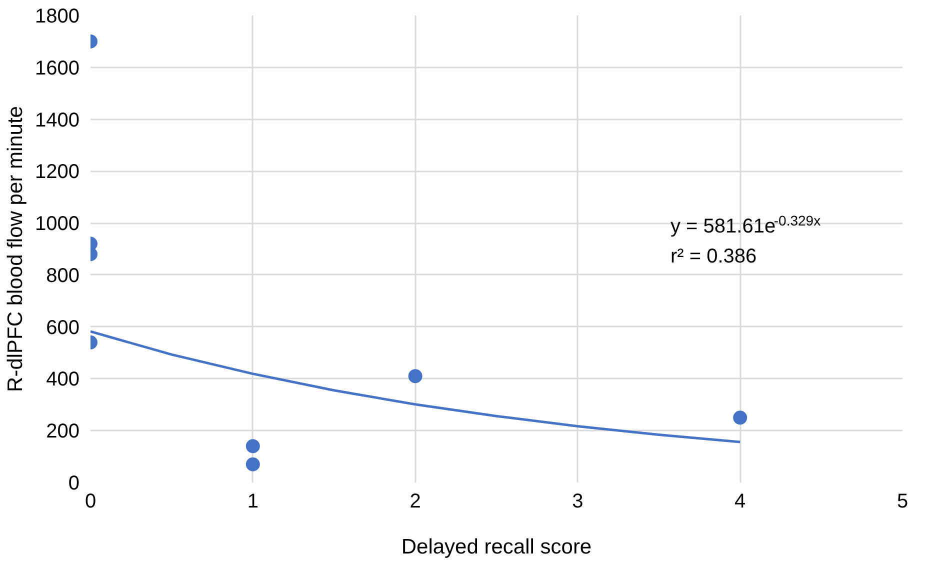  I want to click on x-tick-label: 2, so click(415, 501).